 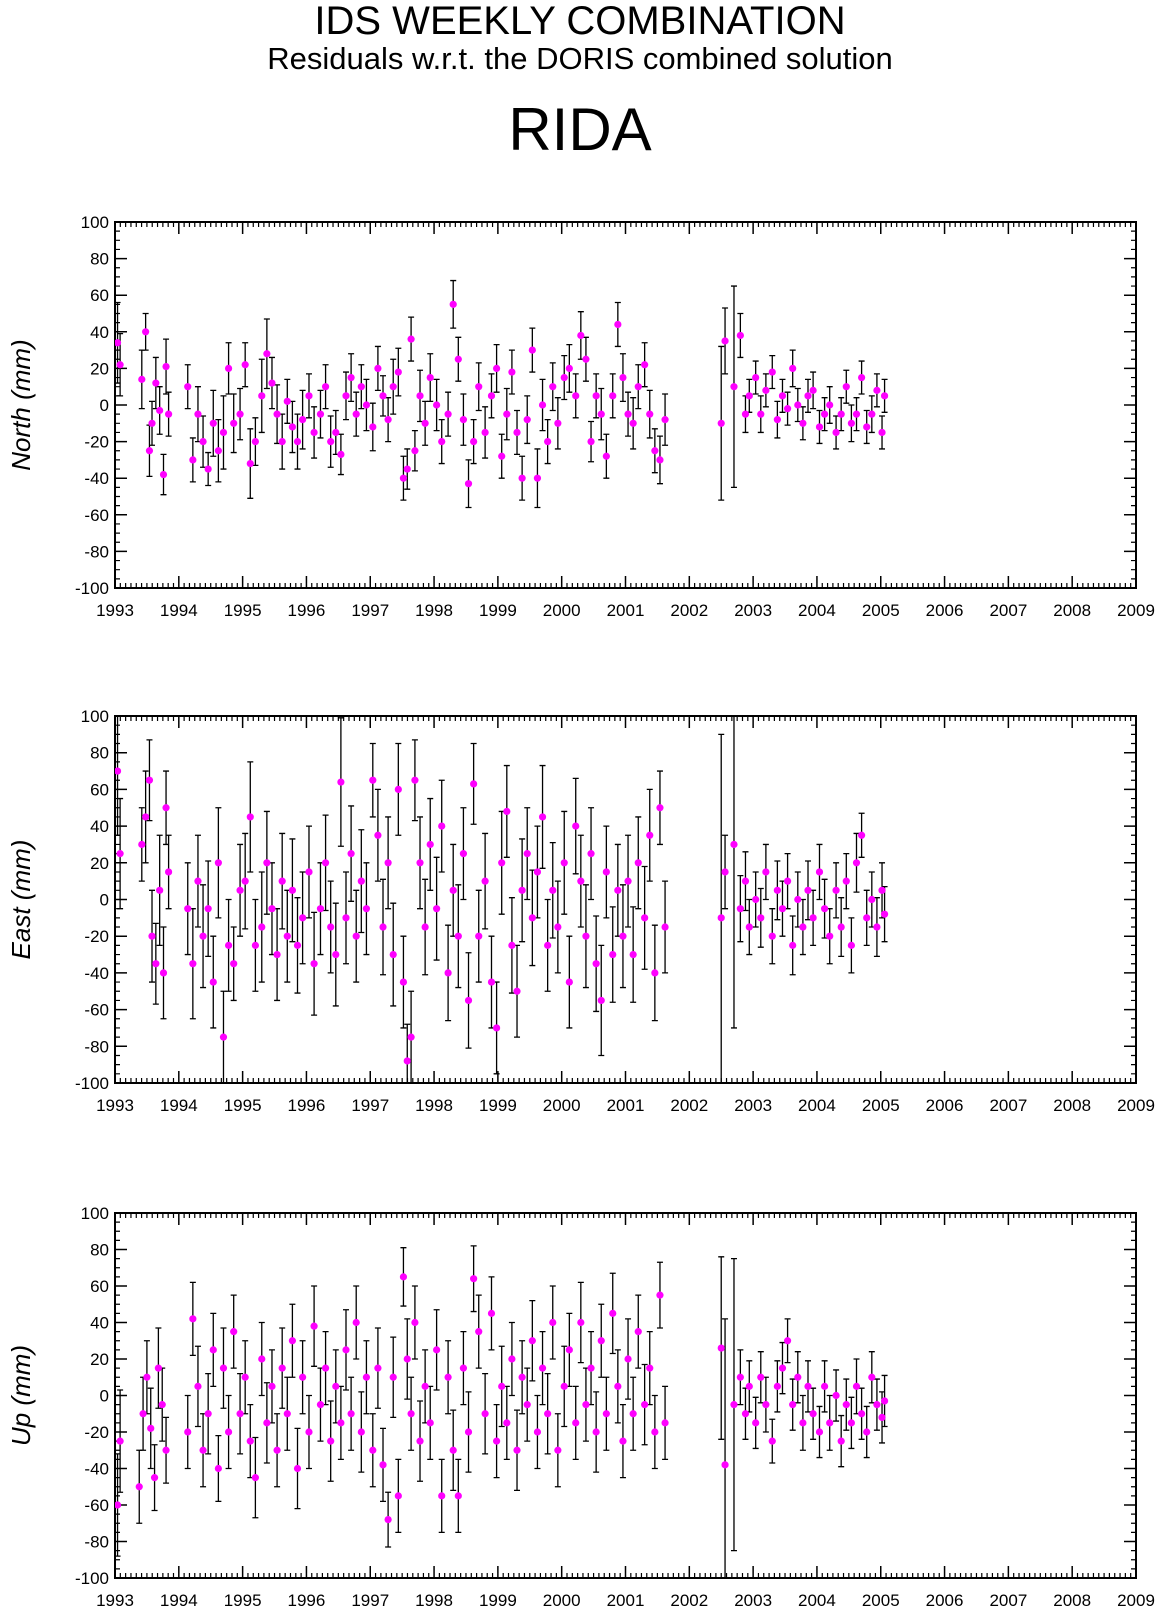 What do you see at coordinates (498, 1105) in the screenshot?
I see `x-tick-label: 1999` at bounding box center [498, 1105].